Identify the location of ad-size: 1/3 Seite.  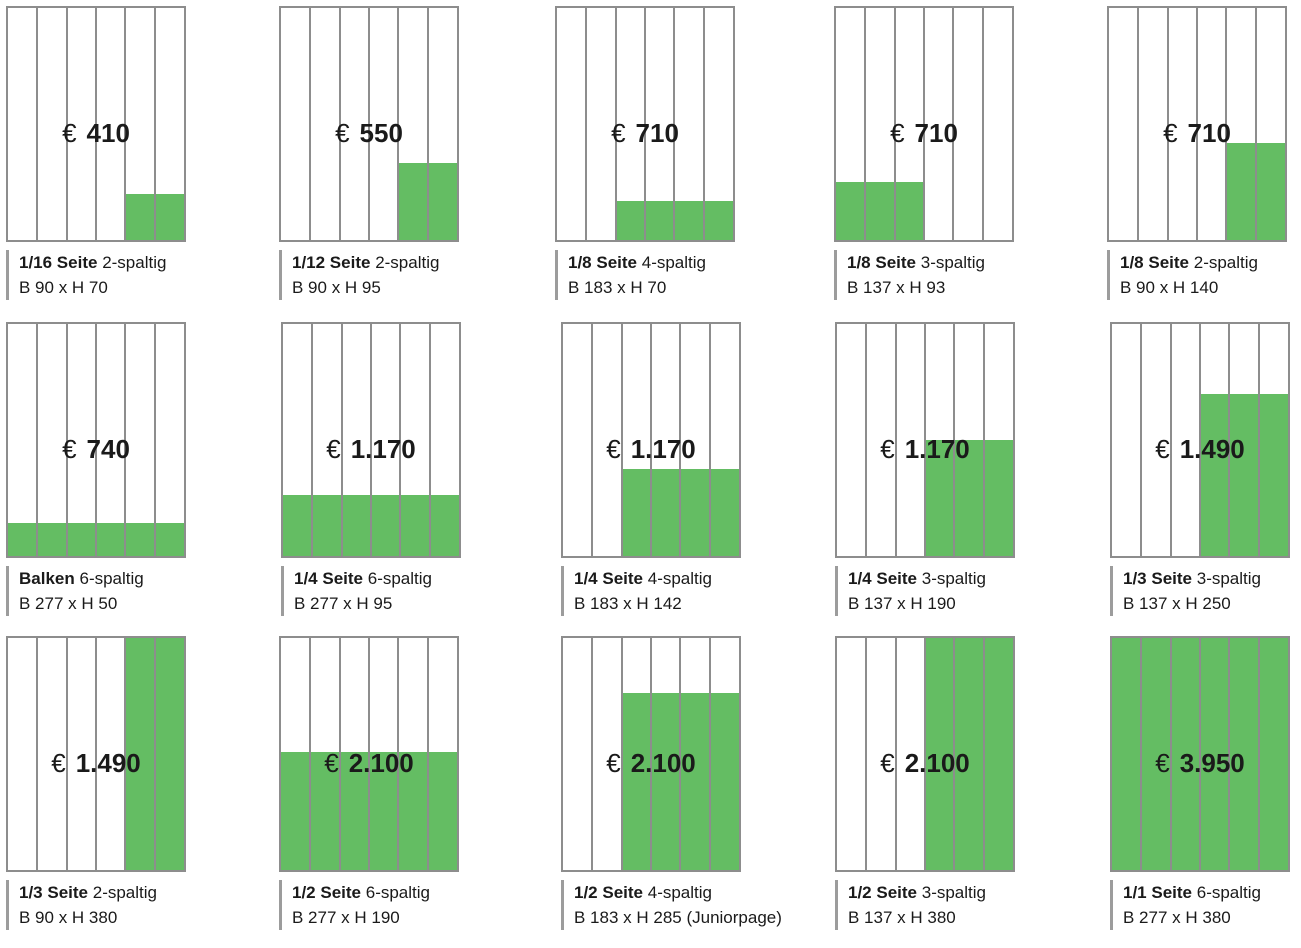
(53, 892).